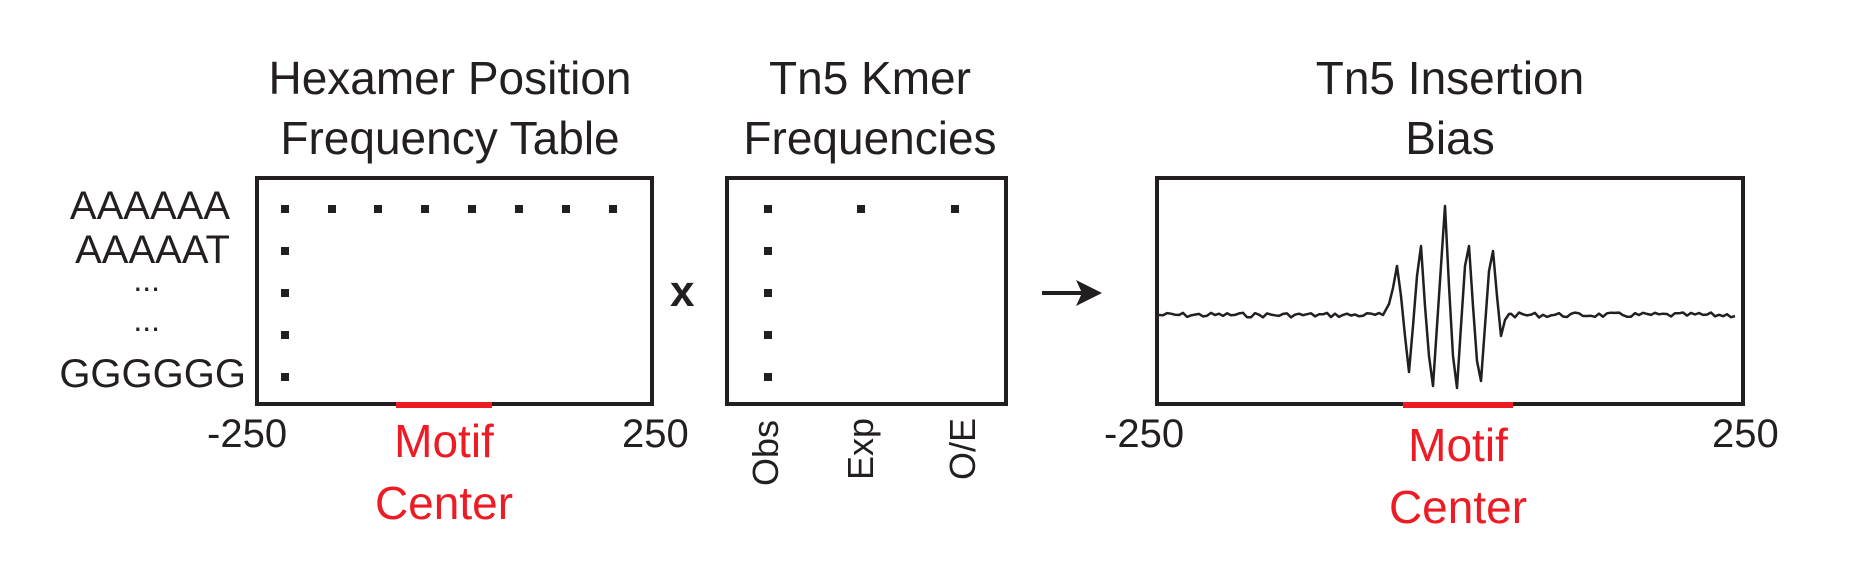 Image resolution: width=1850 pixels, height=568 pixels. Describe the element at coordinates (450, 138) in the screenshot. I see `hexamer-title-line2: Frequency Table` at that location.